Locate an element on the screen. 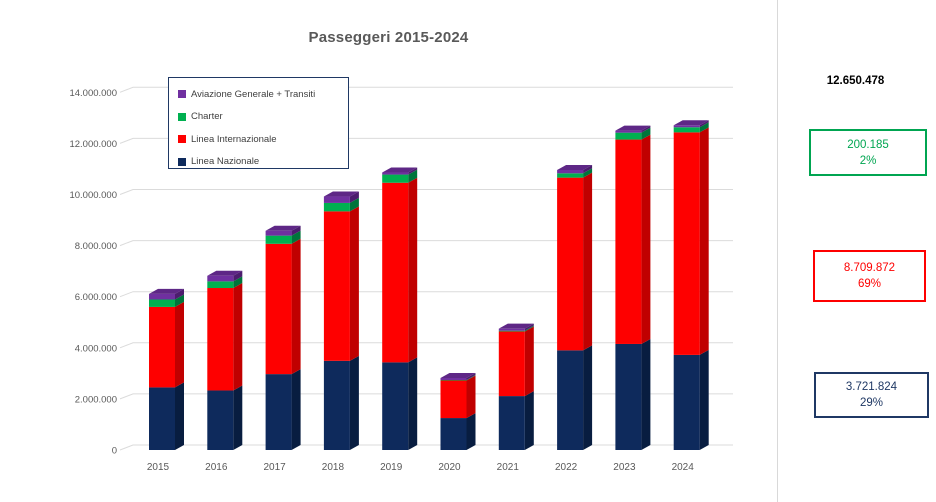 Image resolution: width=936 pixels, height=502 pixels. bar-2017-linea-internazionale-side is located at coordinates (296, 306).